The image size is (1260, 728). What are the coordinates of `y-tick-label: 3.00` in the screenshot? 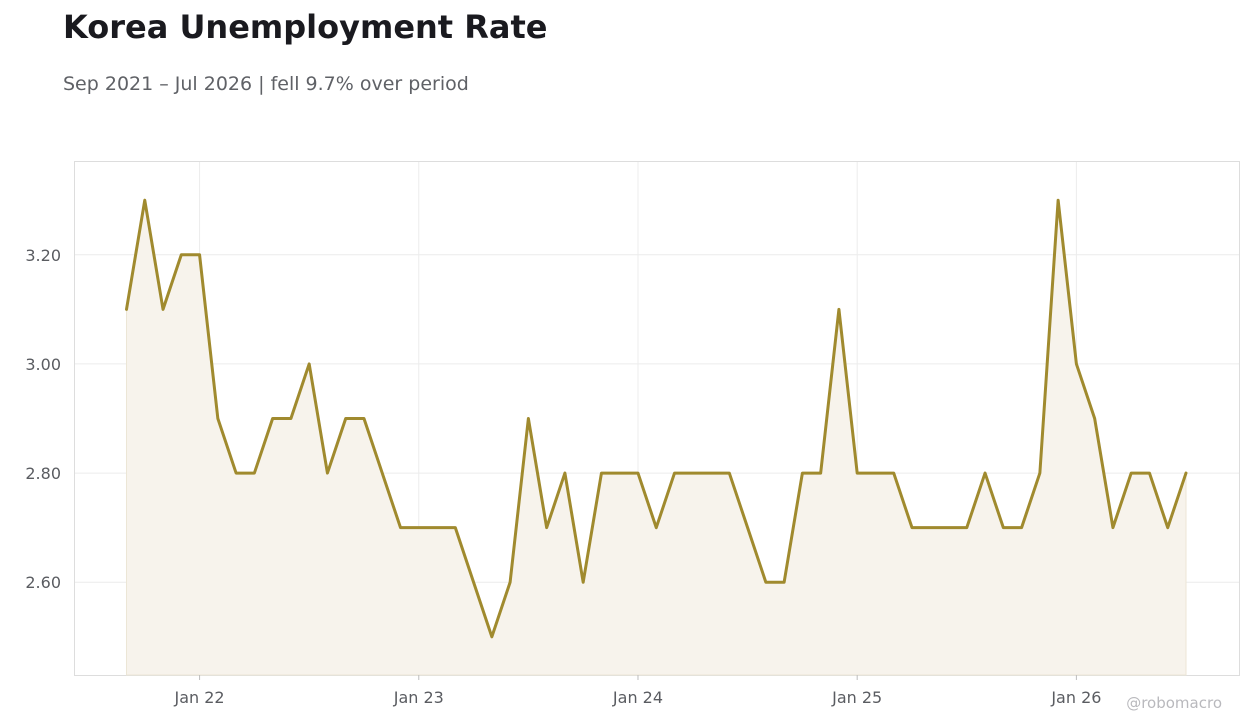 It's located at (43, 364).